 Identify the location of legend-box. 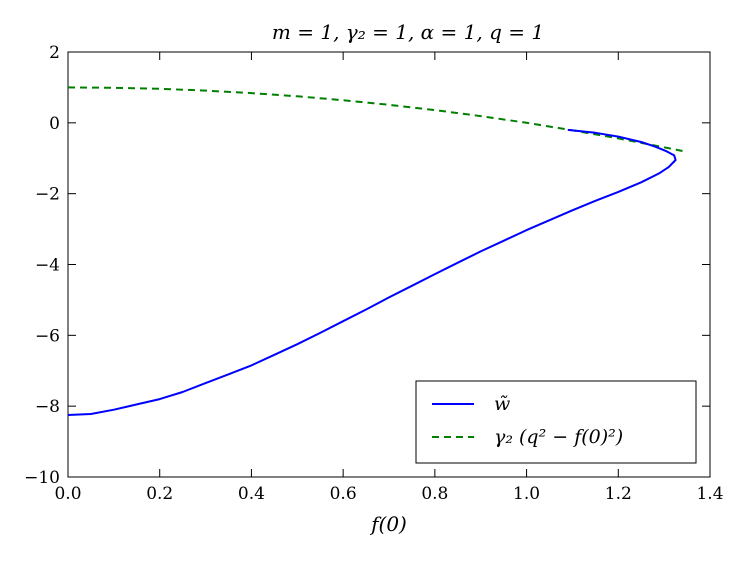
(556, 422).